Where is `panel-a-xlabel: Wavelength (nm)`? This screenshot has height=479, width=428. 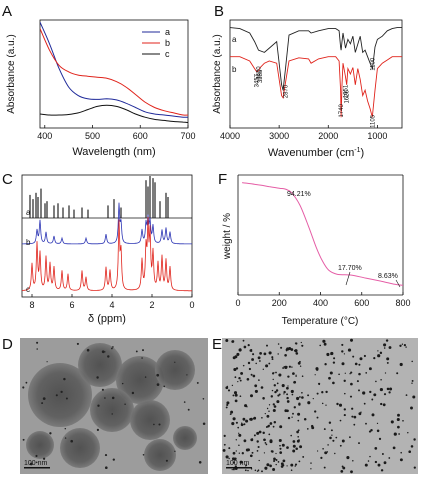 panel-a-xlabel: Wavelength (nm) is located at coordinates (113, 152).